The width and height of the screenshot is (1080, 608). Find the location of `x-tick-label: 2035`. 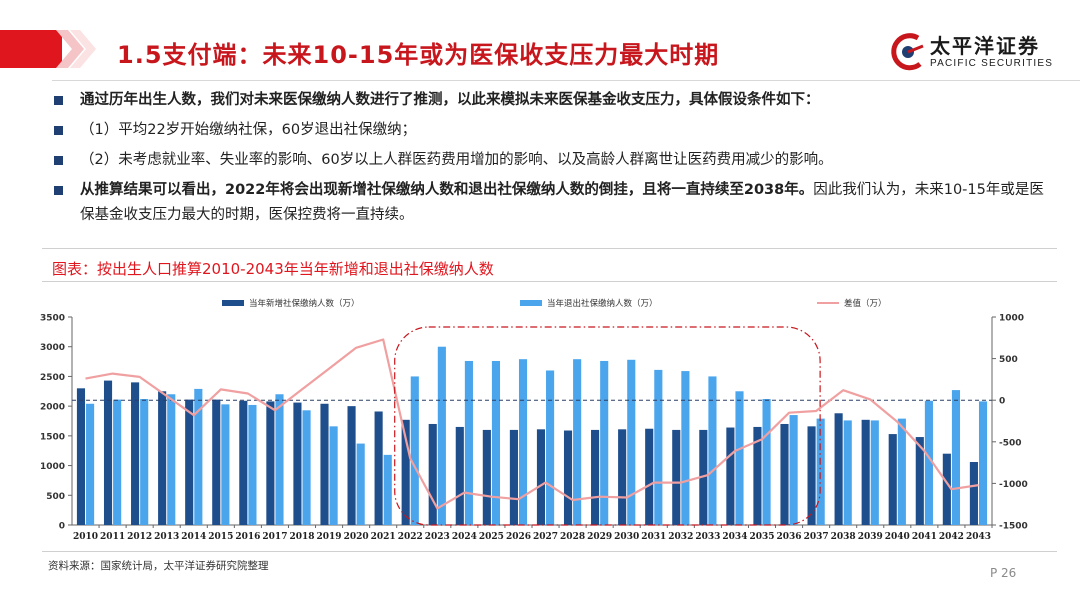

x-tick-label: 2035 is located at coordinates (761, 537).